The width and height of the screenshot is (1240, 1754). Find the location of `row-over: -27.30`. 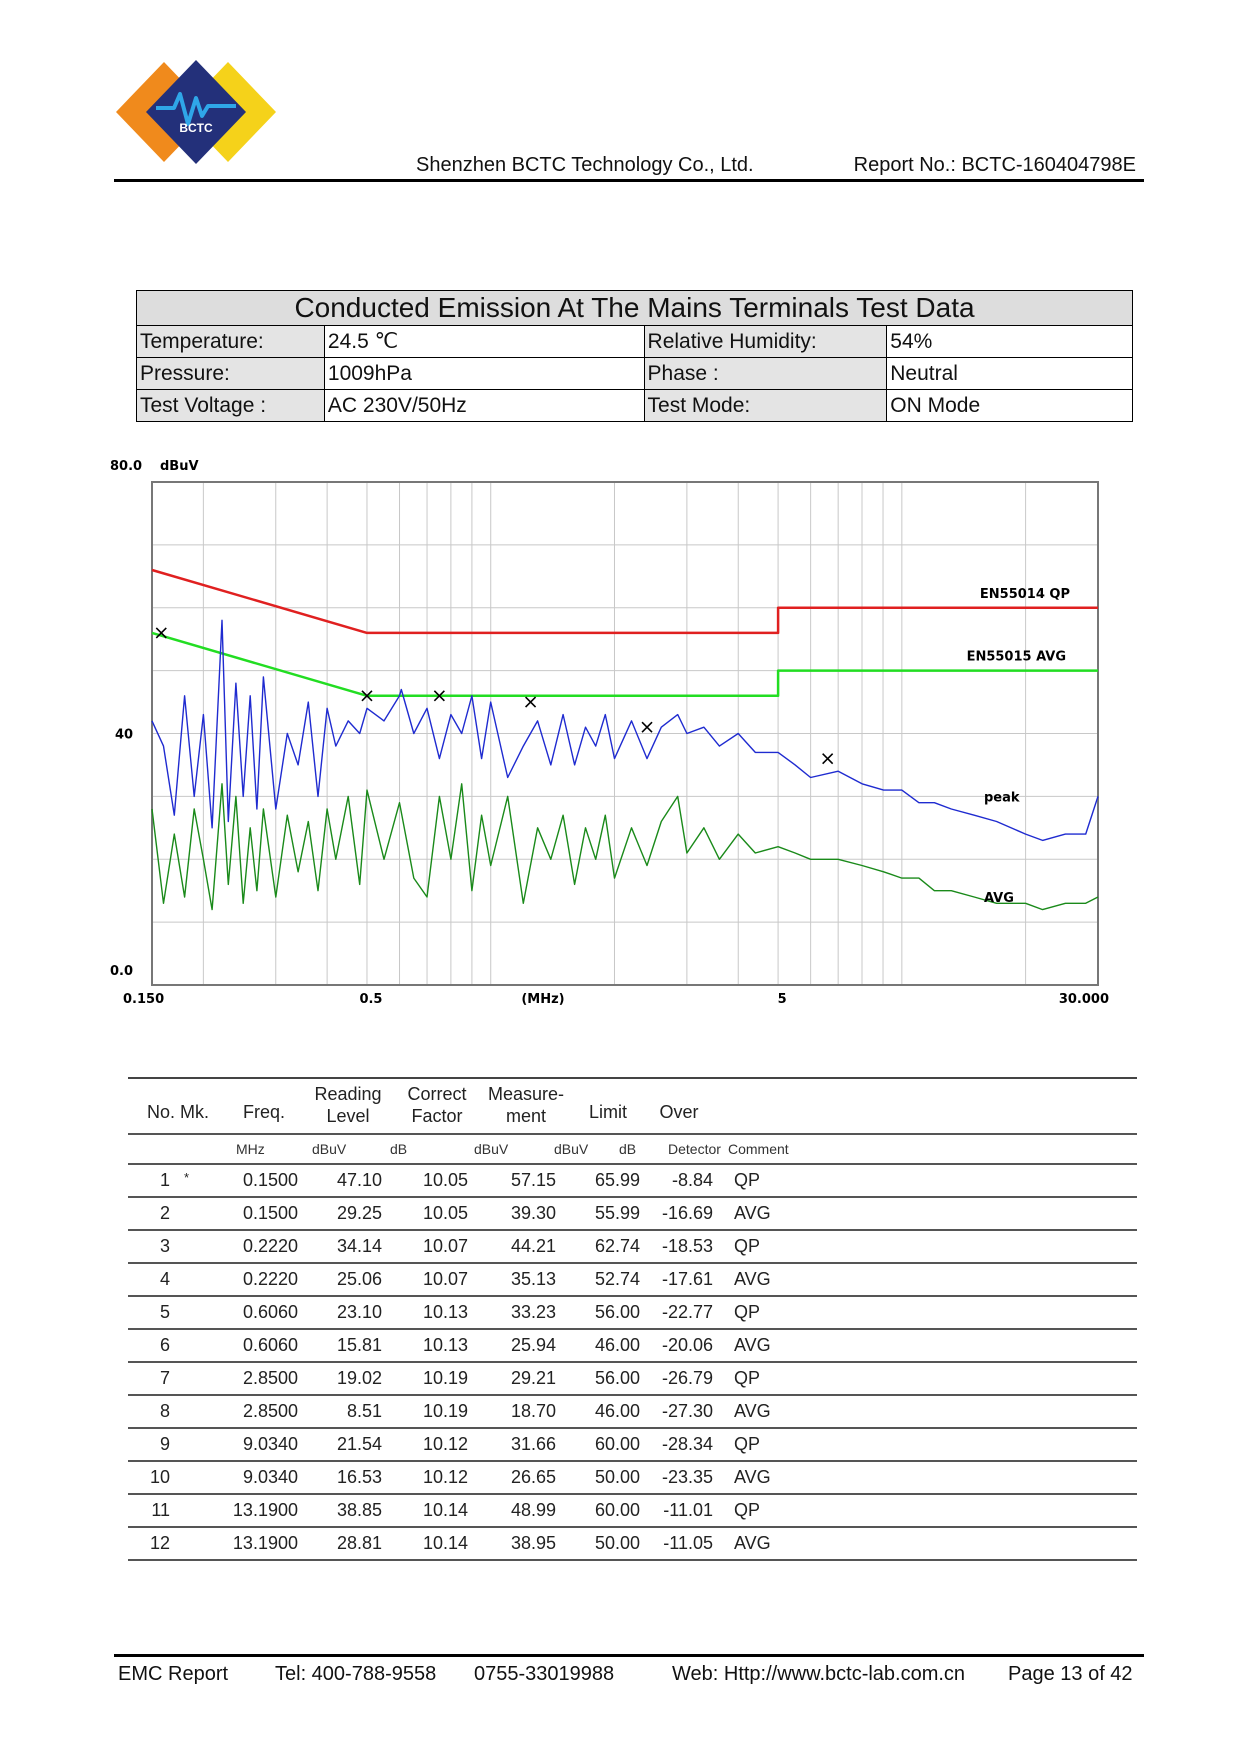

row-over: -27.30 is located at coordinates (687, 1411).